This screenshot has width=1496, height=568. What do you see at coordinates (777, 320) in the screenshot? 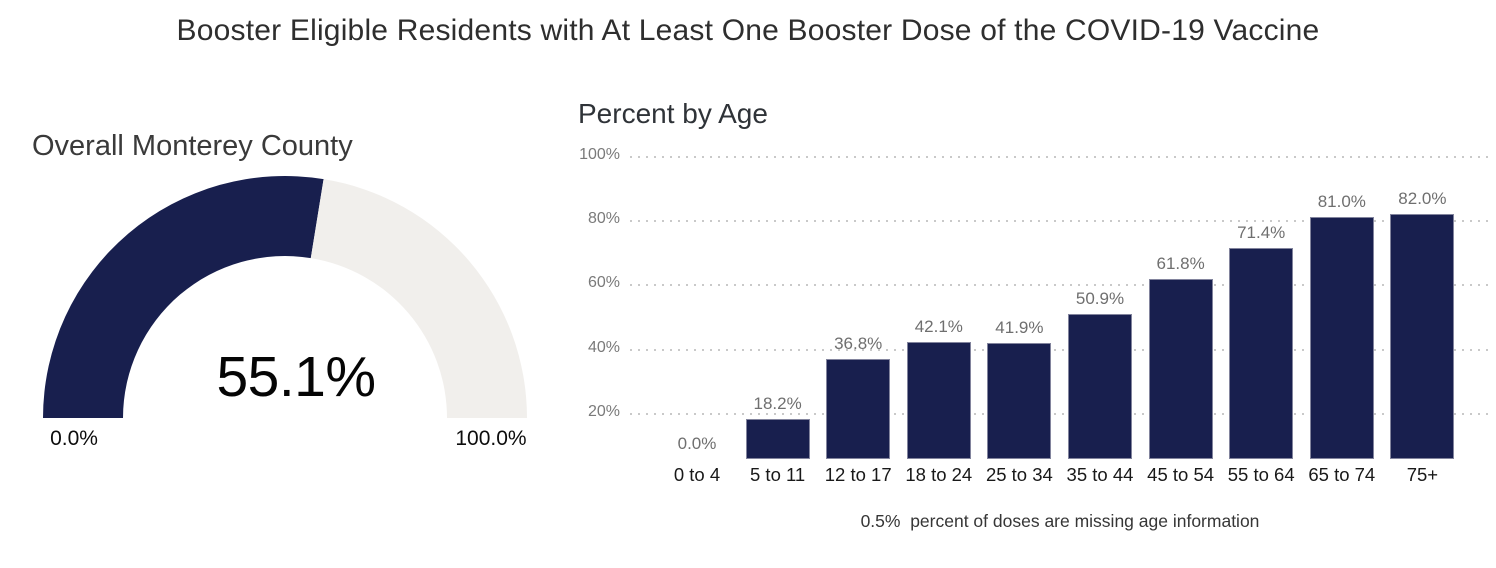
I see `bar-column: 18.2% 5 to 11` at bounding box center [777, 320].